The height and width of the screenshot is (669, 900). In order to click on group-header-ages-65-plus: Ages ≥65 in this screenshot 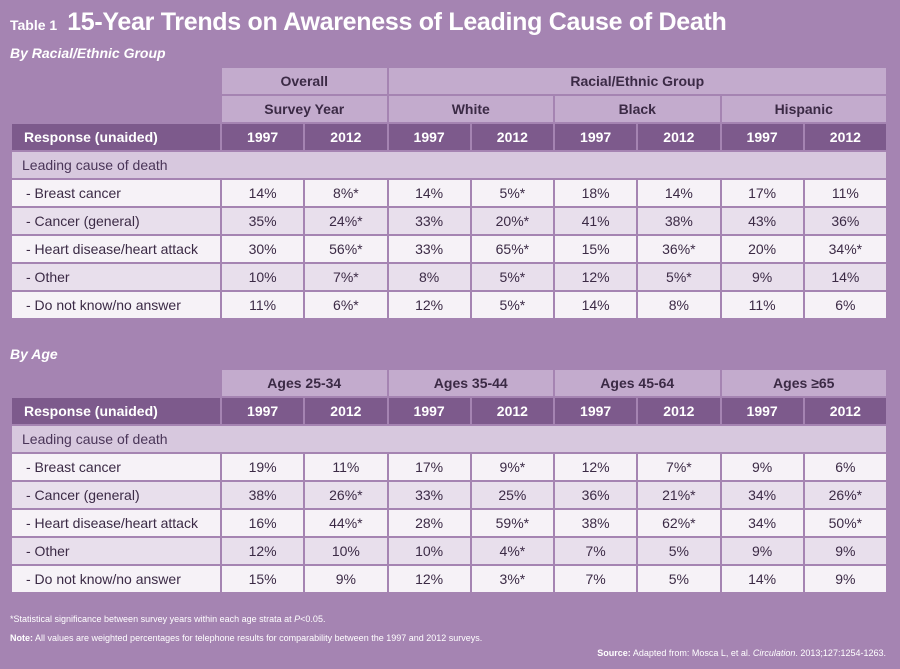, I will do `click(803, 383)`.